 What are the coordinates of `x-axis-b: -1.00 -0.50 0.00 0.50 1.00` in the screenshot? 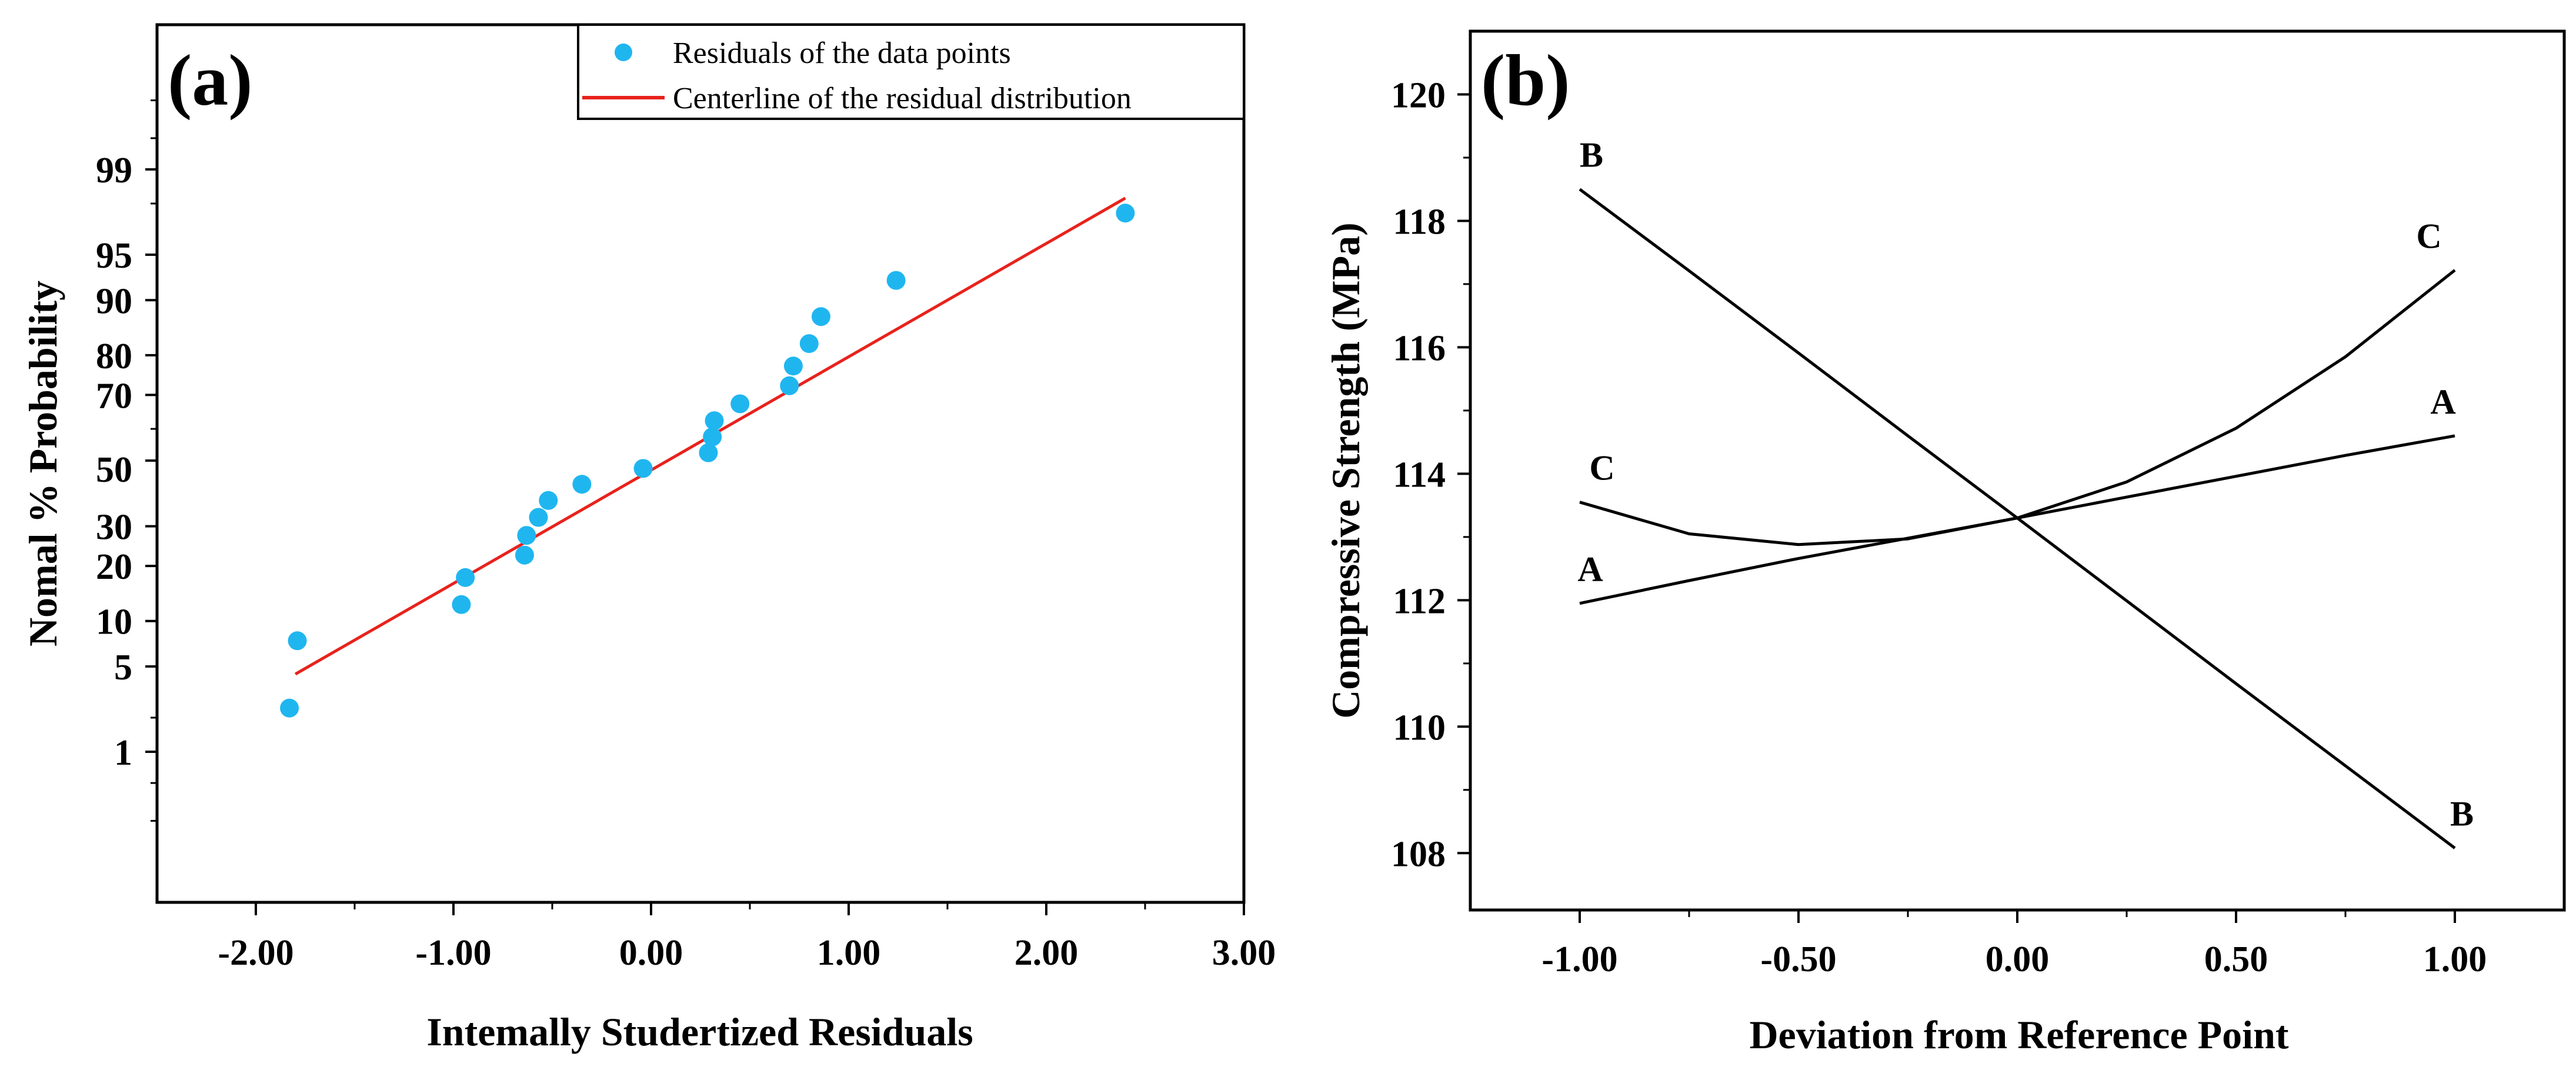 It's located at (2014, 944).